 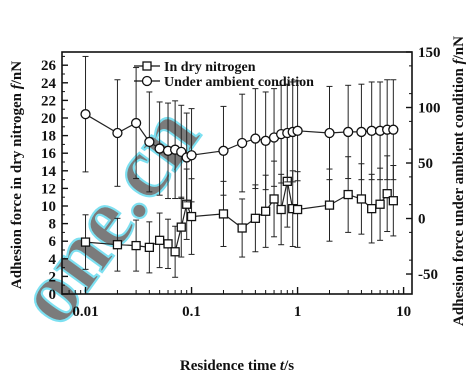 What do you see at coordinates (17, 175) in the screenshot?
I see `y-left-axis-label: Adhesion force in dry nitrogen f/nN` at bounding box center [17, 175].